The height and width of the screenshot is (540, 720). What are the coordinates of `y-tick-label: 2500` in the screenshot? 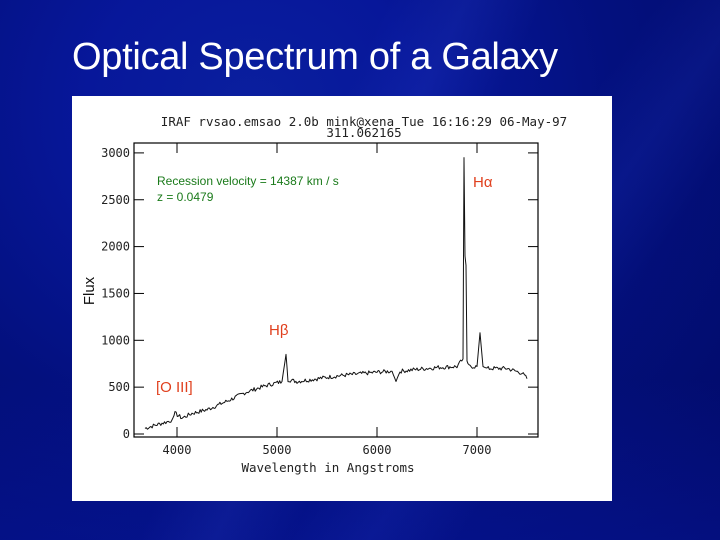 It's located at (115, 200).